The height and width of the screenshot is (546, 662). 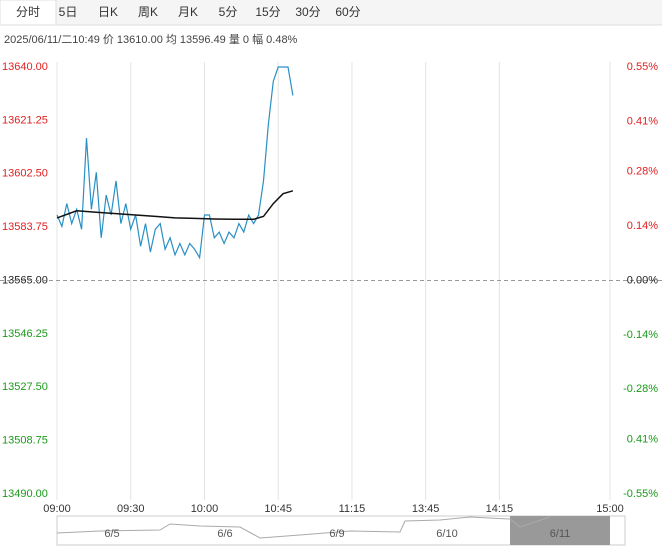 I want to click on y2-tick-label: -0.28%, so click(x=640, y=389).